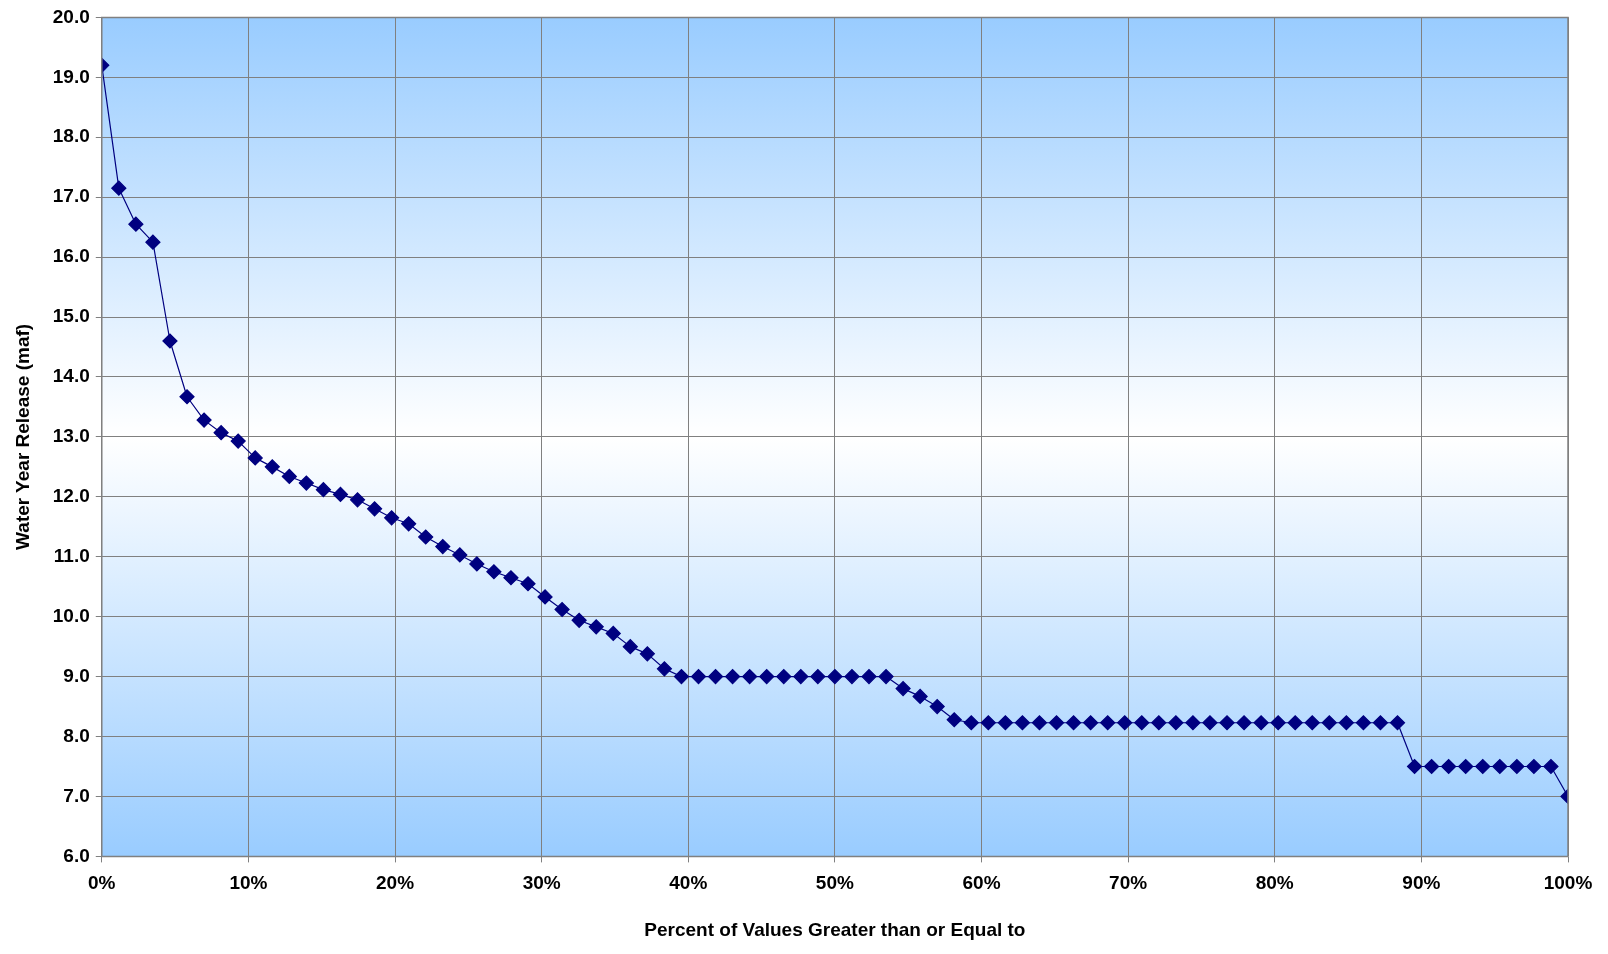 The width and height of the screenshot is (1608, 954). Describe the element at coordinates (1421, 883) in the screenshot. I see `x-tick-label: 90%` at that location.